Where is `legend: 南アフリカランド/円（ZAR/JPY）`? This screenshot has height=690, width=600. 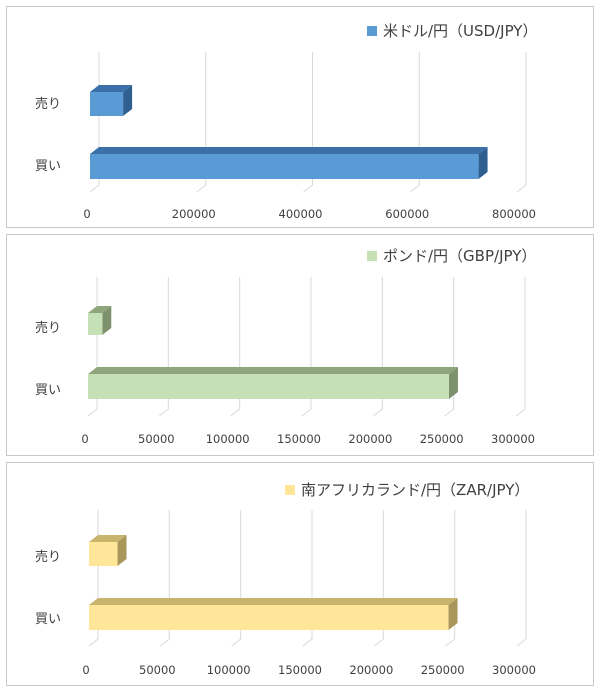
legend: 南アフリカランド/円（ZAR/JPY） is located at coordinates (407, 490).